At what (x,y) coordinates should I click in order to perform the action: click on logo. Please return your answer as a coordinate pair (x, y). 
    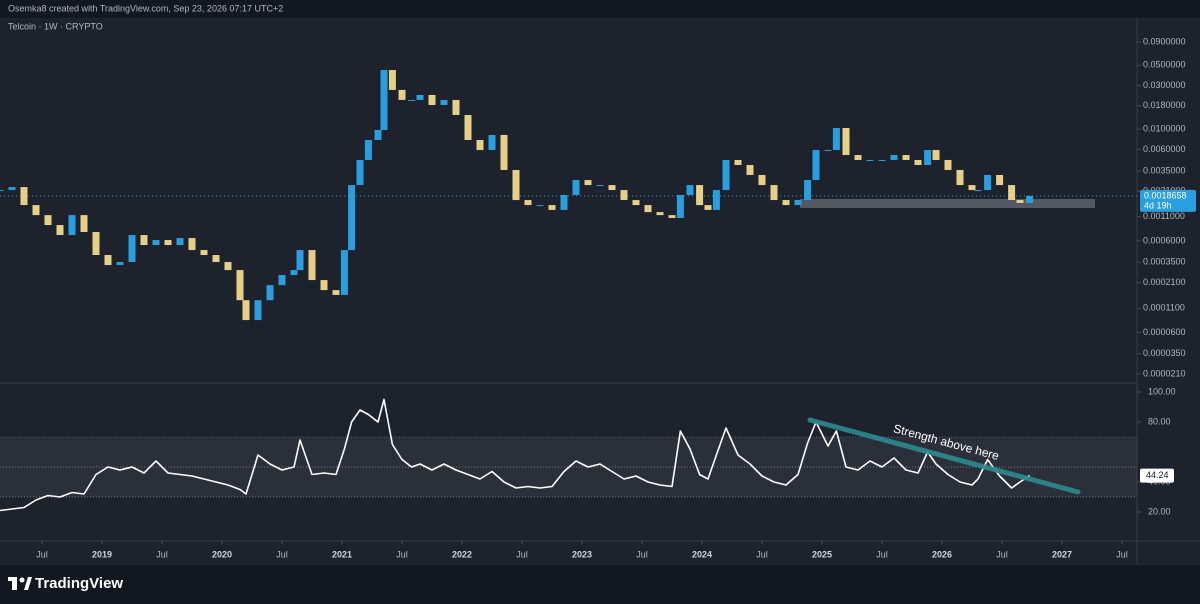
    Looking at the image, I should click on (20, 583).